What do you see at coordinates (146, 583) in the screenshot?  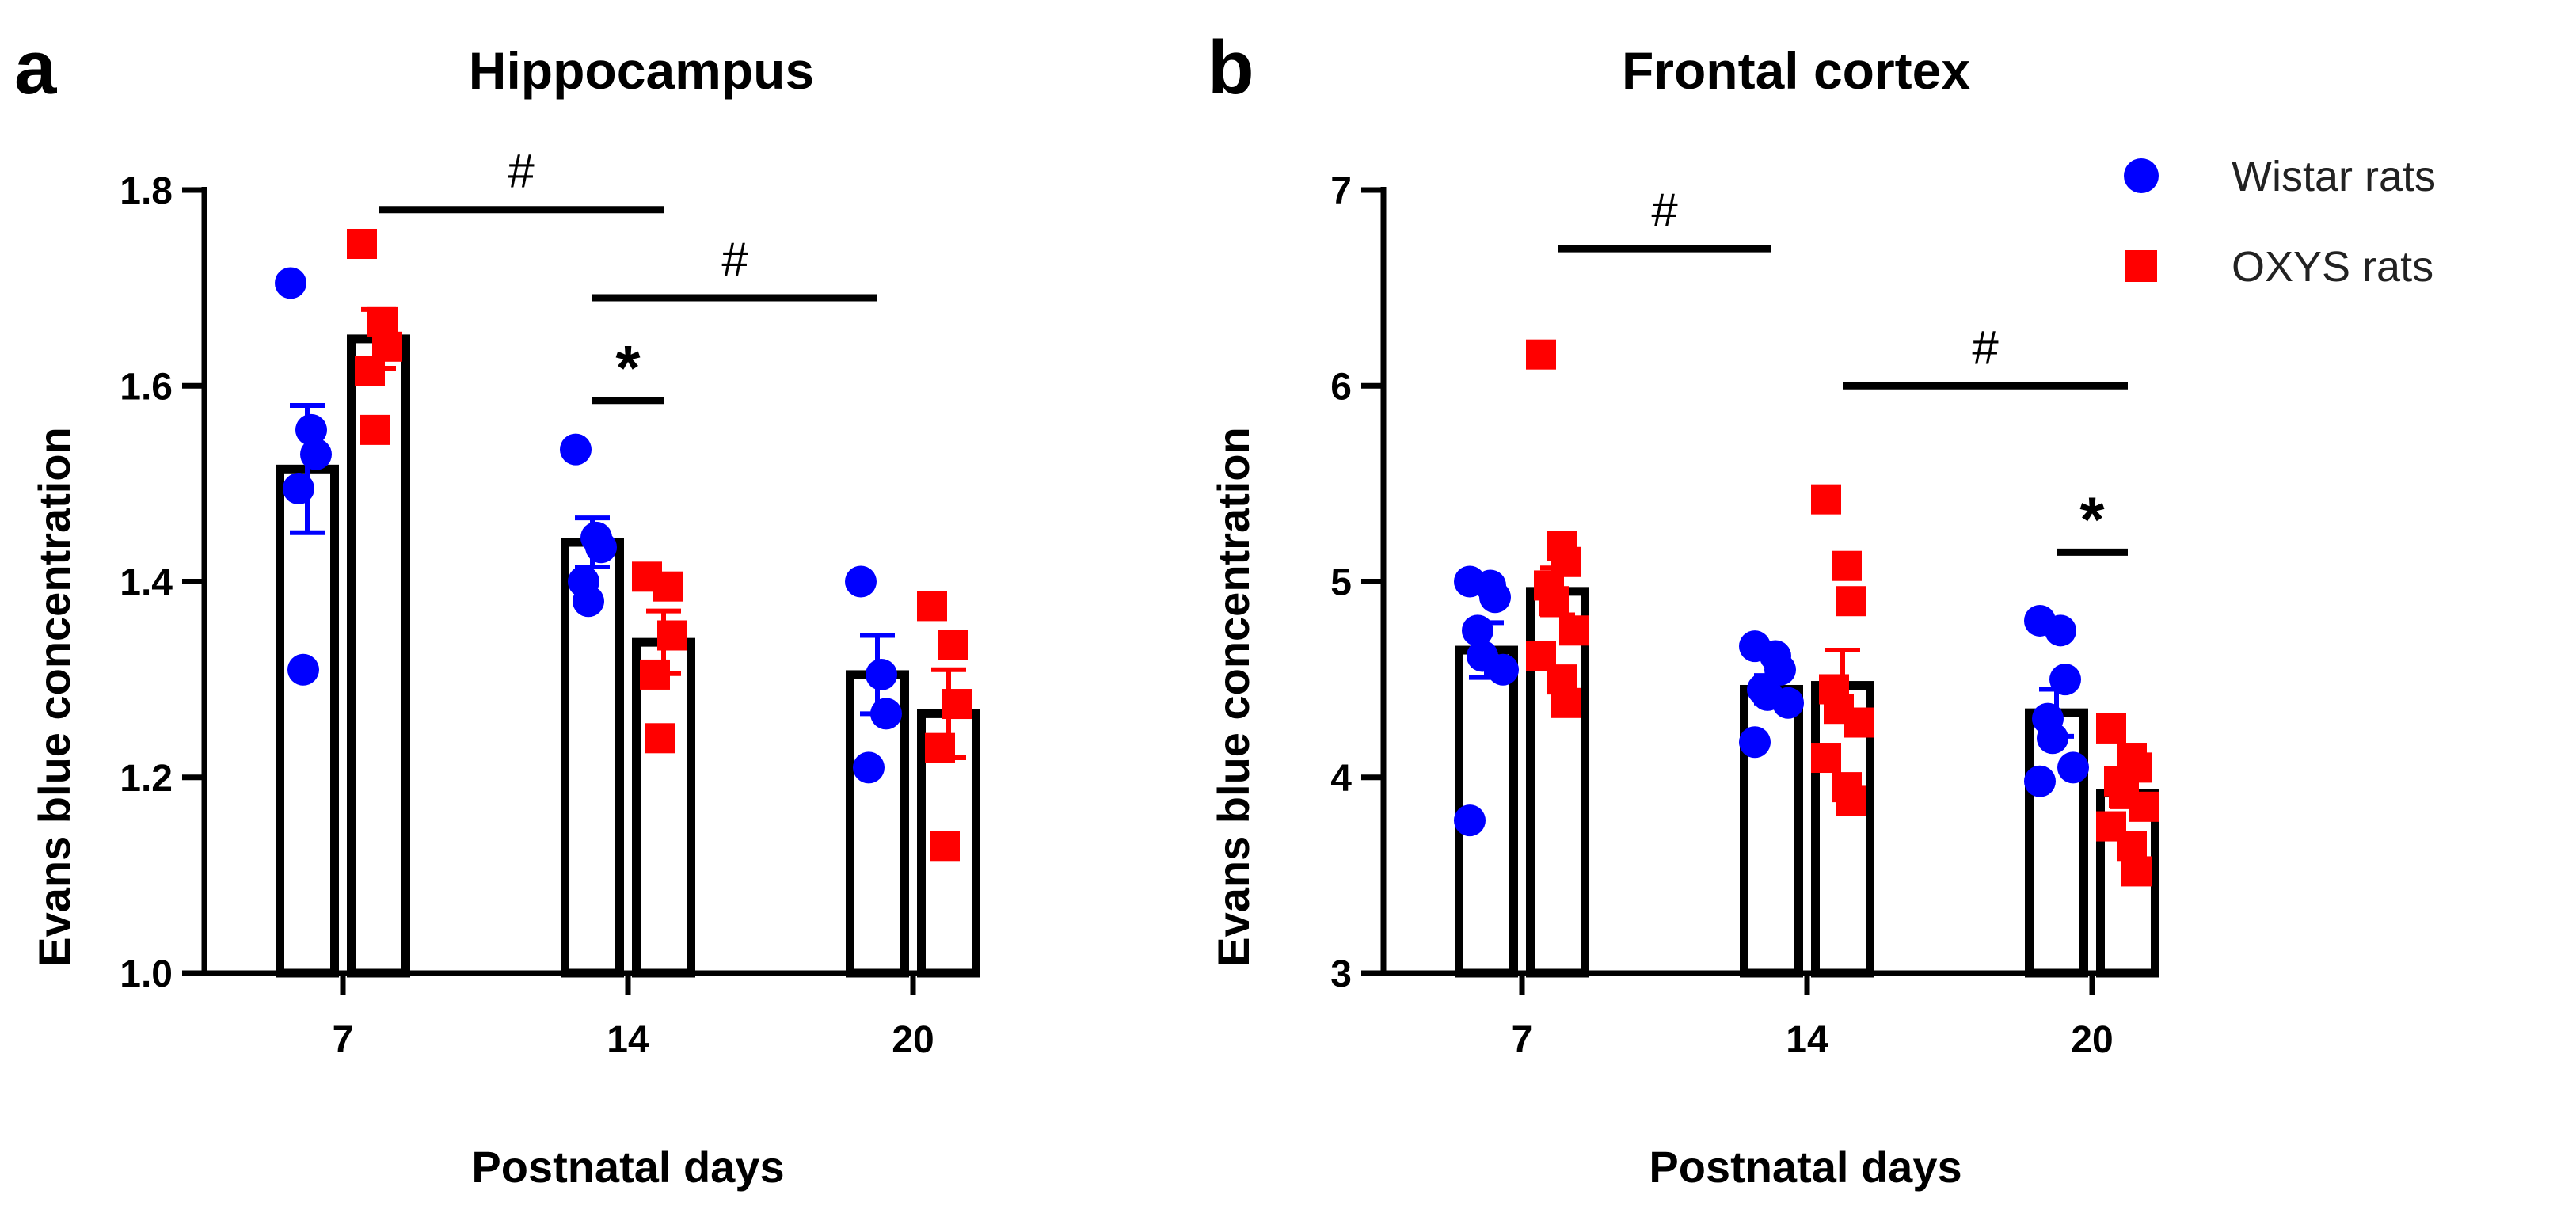 I see `y-tick-label: 1.4` at bounding box center [146, 583].